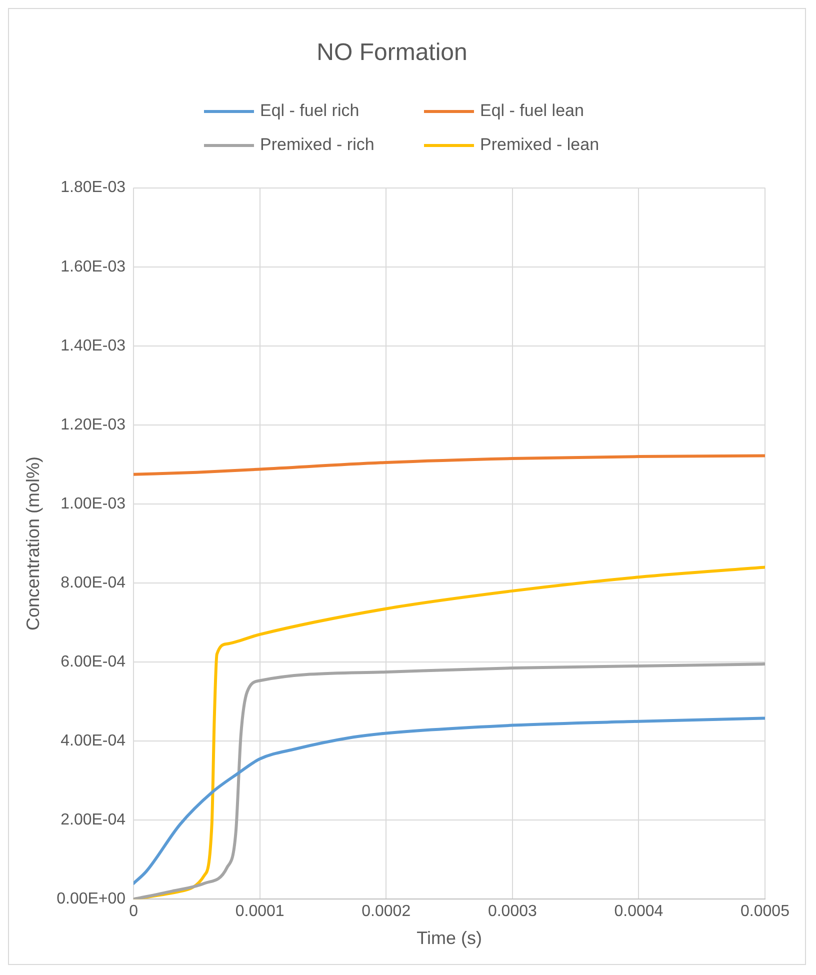 The image size is (816, 975). Describe the element at coordinates (93, 267) in the screenshot. I see `y-tick-label: 1.60E-03` at that location.